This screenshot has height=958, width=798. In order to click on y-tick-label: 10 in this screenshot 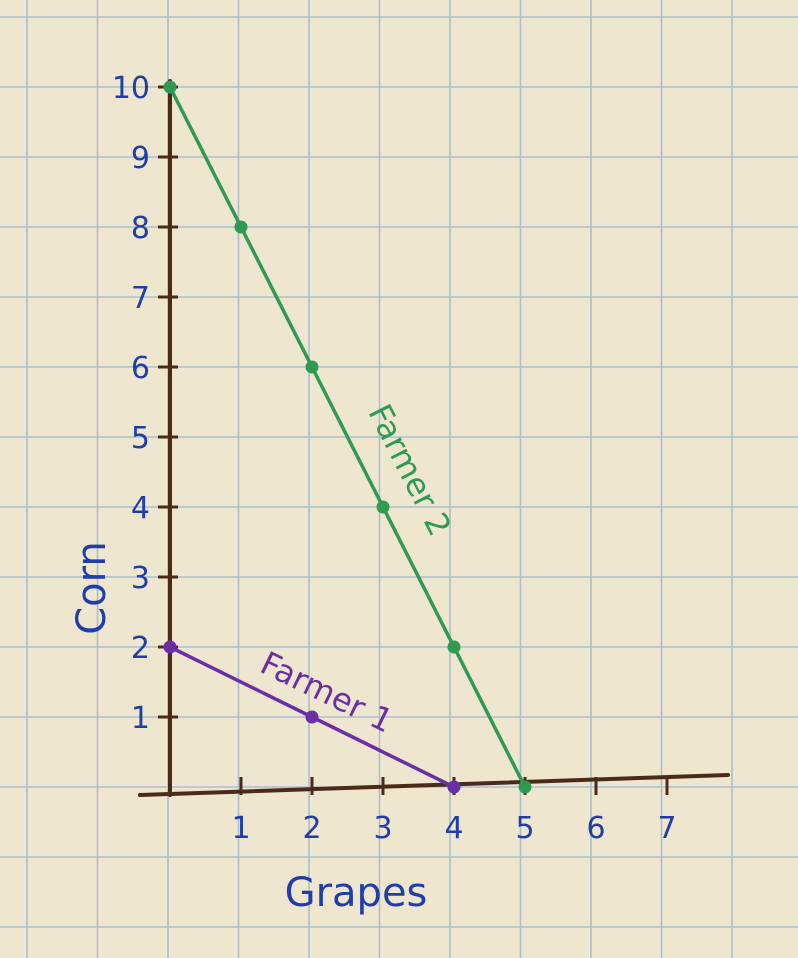, I will do `click(131, 88)`.